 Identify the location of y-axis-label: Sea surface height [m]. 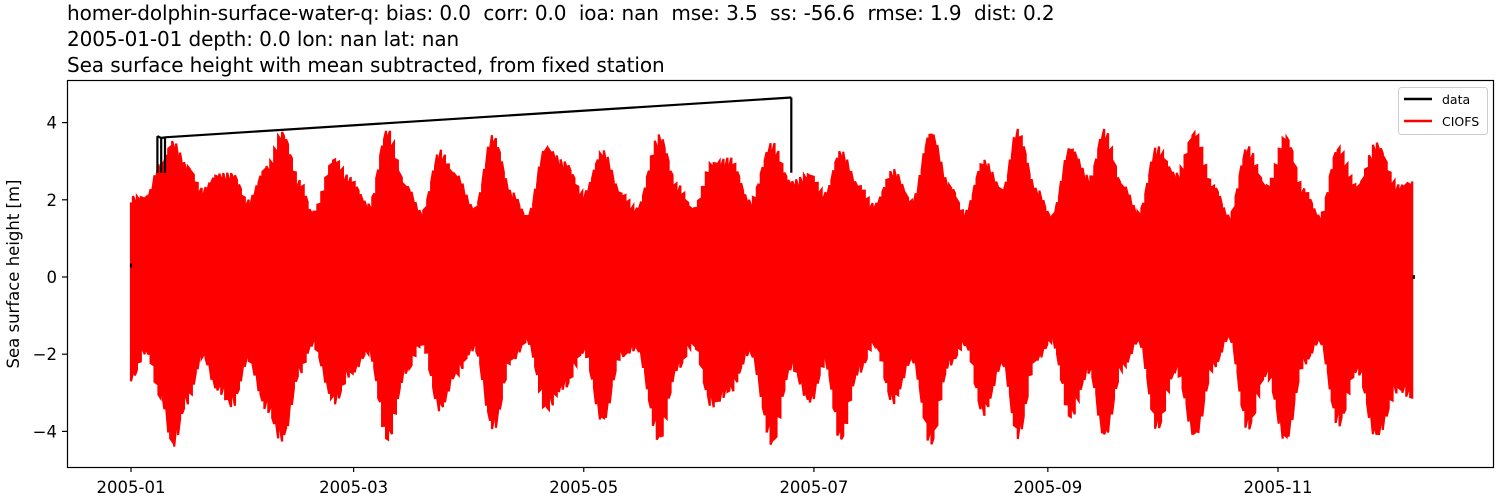
(13, 274).